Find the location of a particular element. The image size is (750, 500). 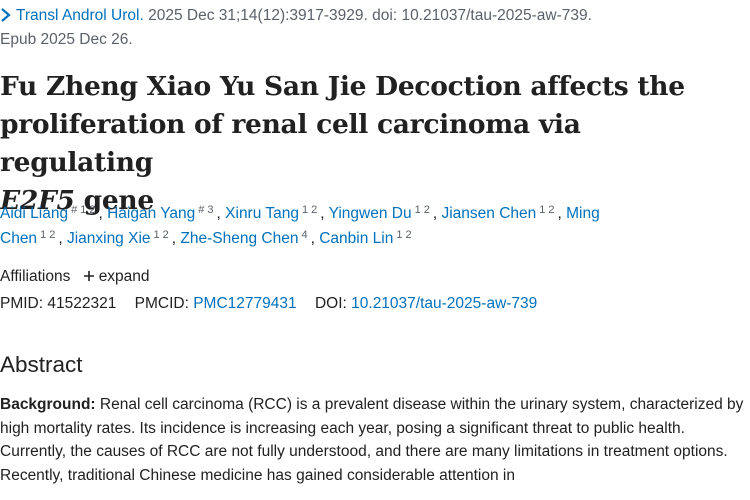

author-link: Zhe-Sheng Chen is located at coordinates (239, 238).